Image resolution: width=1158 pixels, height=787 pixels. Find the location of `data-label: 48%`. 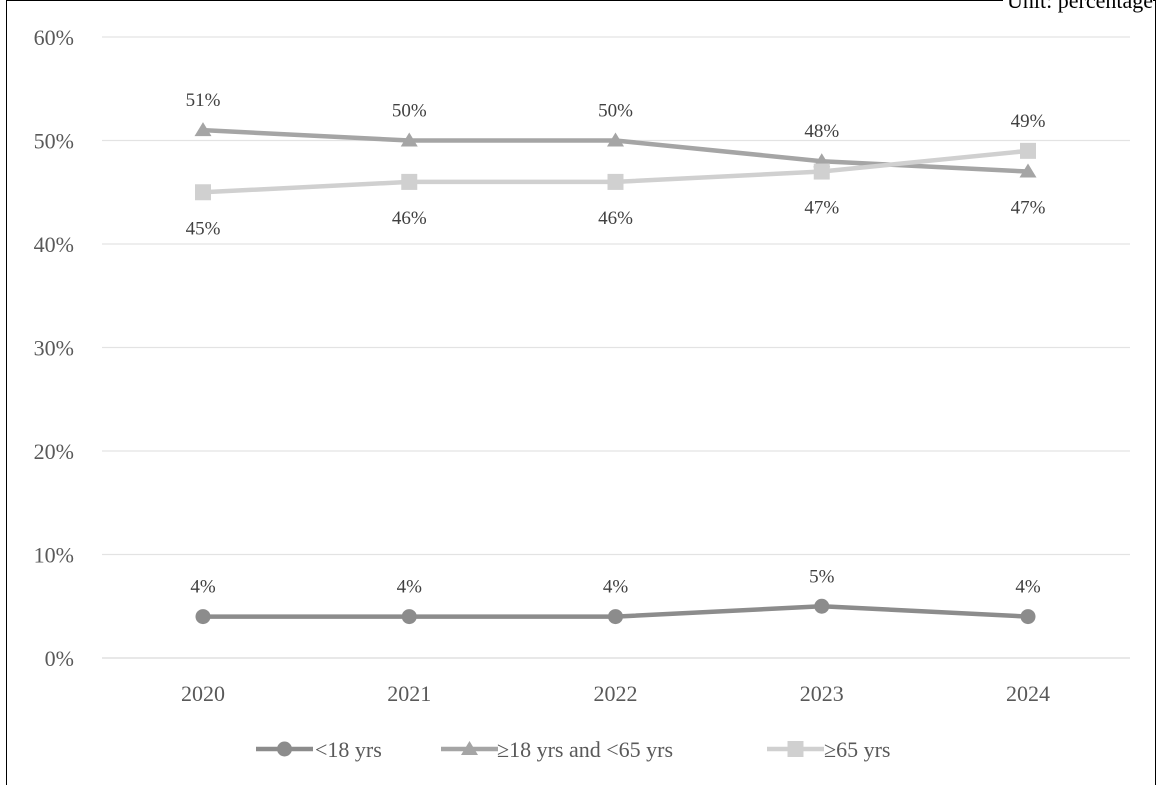

data-label: 48% is located at coordinates (821, 131).